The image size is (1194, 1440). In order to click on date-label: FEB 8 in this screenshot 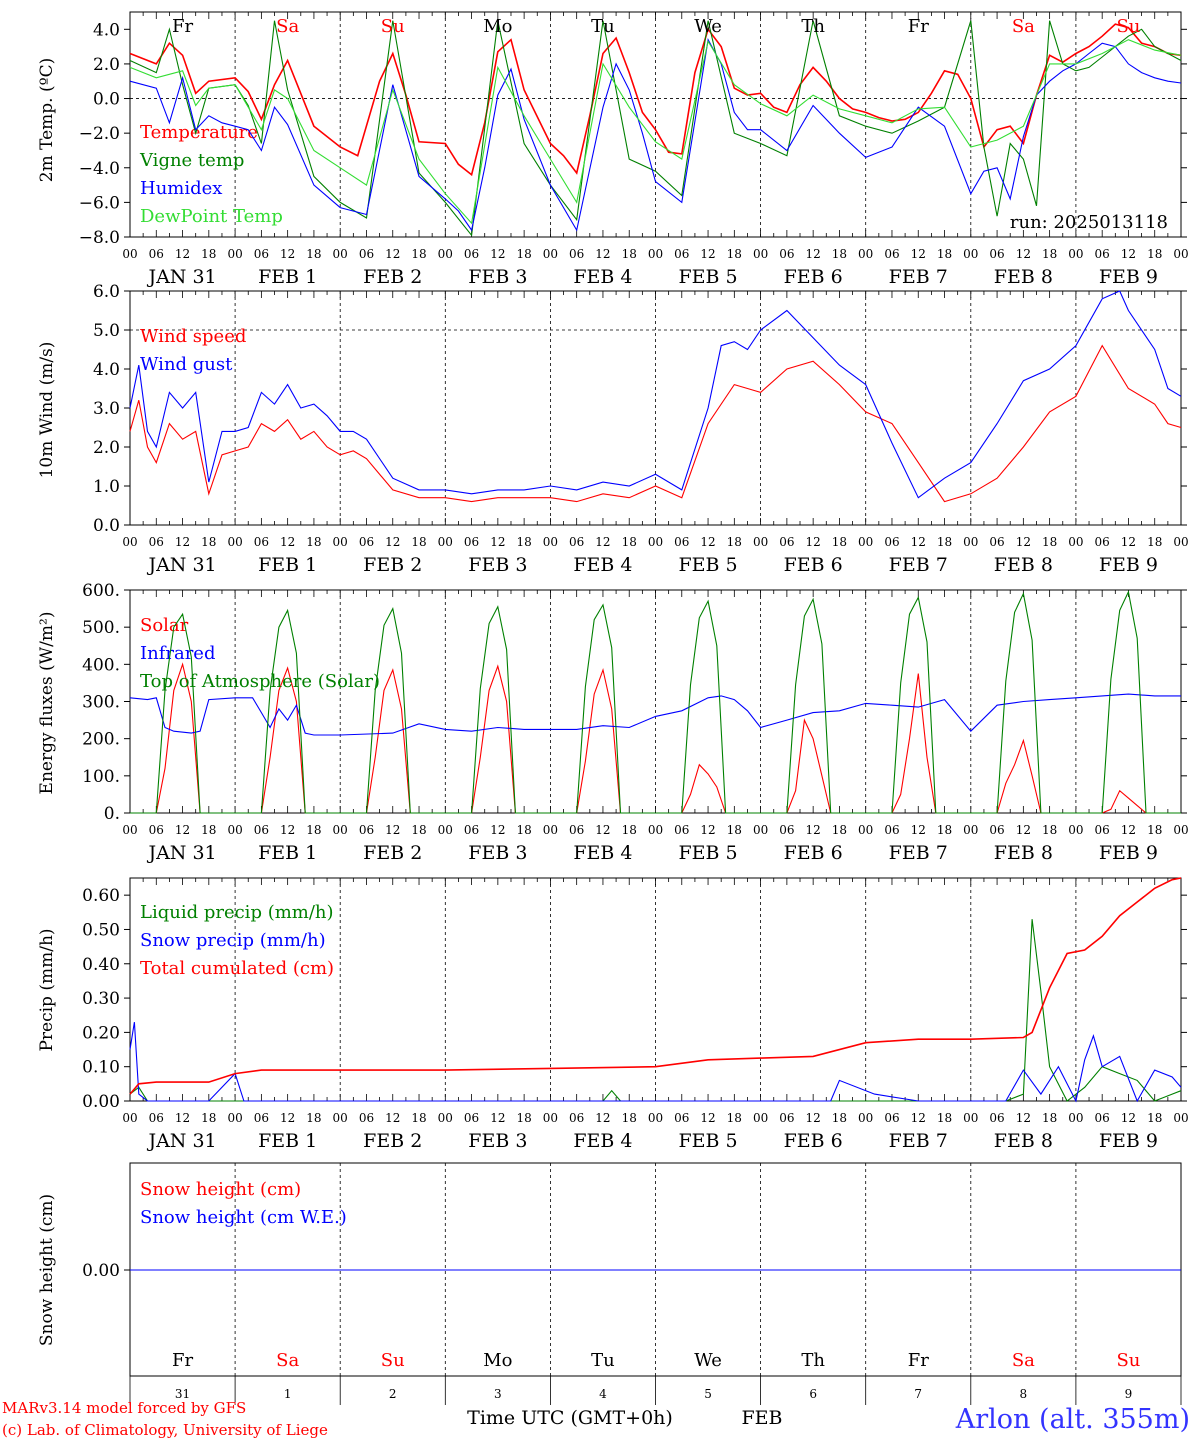, I will do `click(1023, 1141)`.